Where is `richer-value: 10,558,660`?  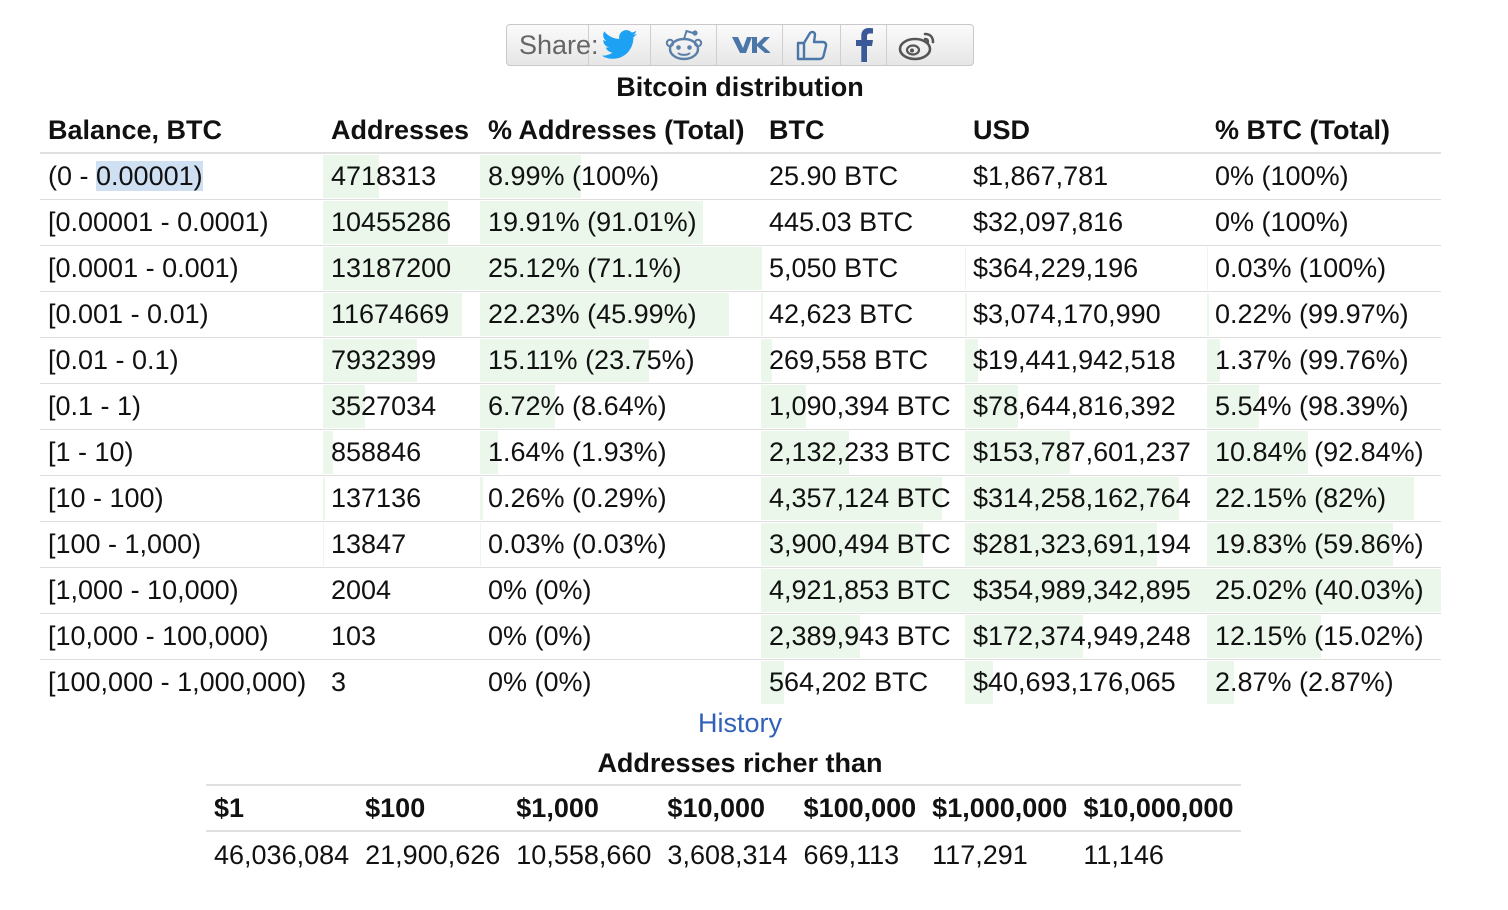 richer-value: 10,558,660 is located at coordinates (584, 854).